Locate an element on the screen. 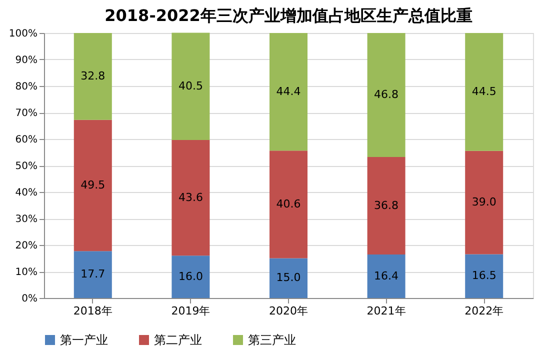  legend-label: 第二产业 is located at coordinates (178, 340).